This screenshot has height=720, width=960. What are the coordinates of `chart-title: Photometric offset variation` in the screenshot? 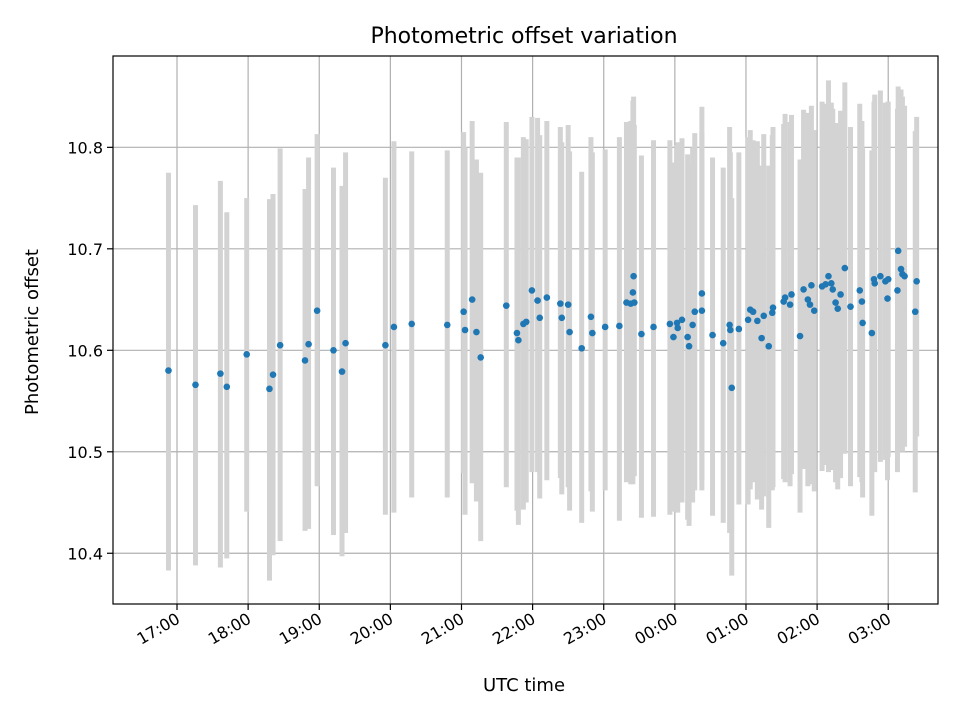 It's located at (523, 36).